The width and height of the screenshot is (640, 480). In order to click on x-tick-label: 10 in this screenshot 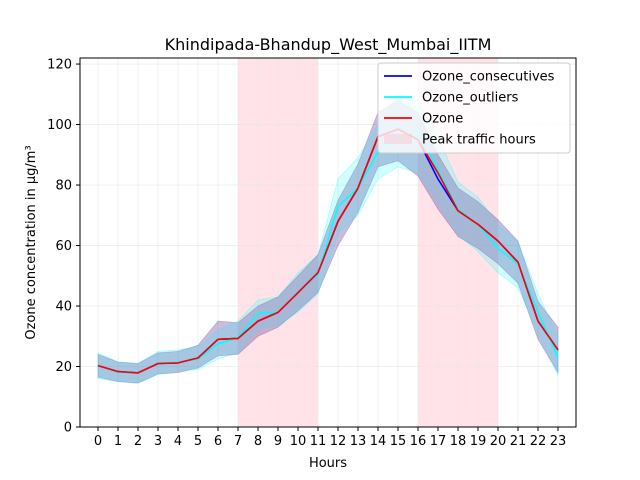, I will do `click(298, 441)`.